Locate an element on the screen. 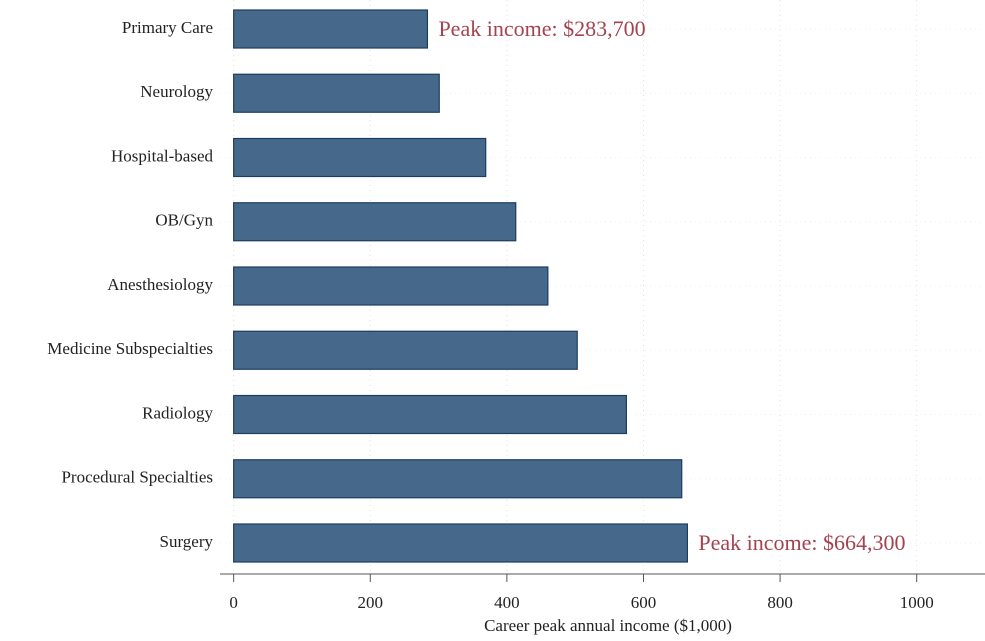 This screenshot has width=985, height=641. x-tick-label: 0 is located at coordinates (233, 602).